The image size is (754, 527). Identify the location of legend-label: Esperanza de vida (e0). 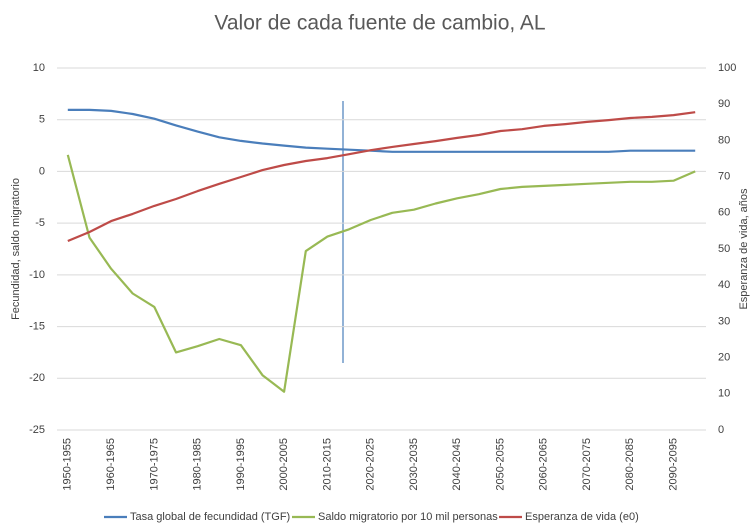
(582, 517).